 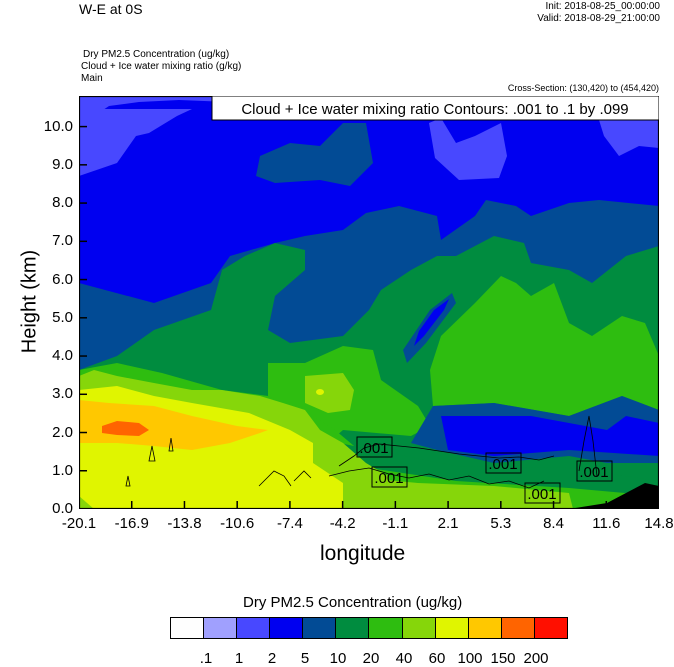 I want to click on fill-level-20-40-right, so click(x=544, y=346).